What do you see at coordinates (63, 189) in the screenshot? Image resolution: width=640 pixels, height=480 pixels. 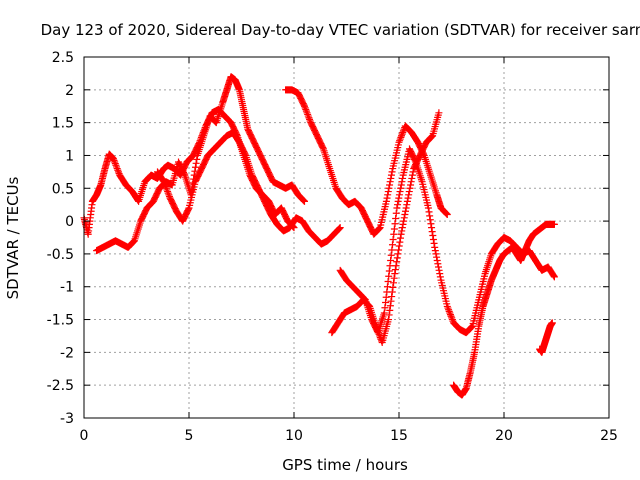 I see `y-tick-label: 0.5` at bounding box center [63, 189].